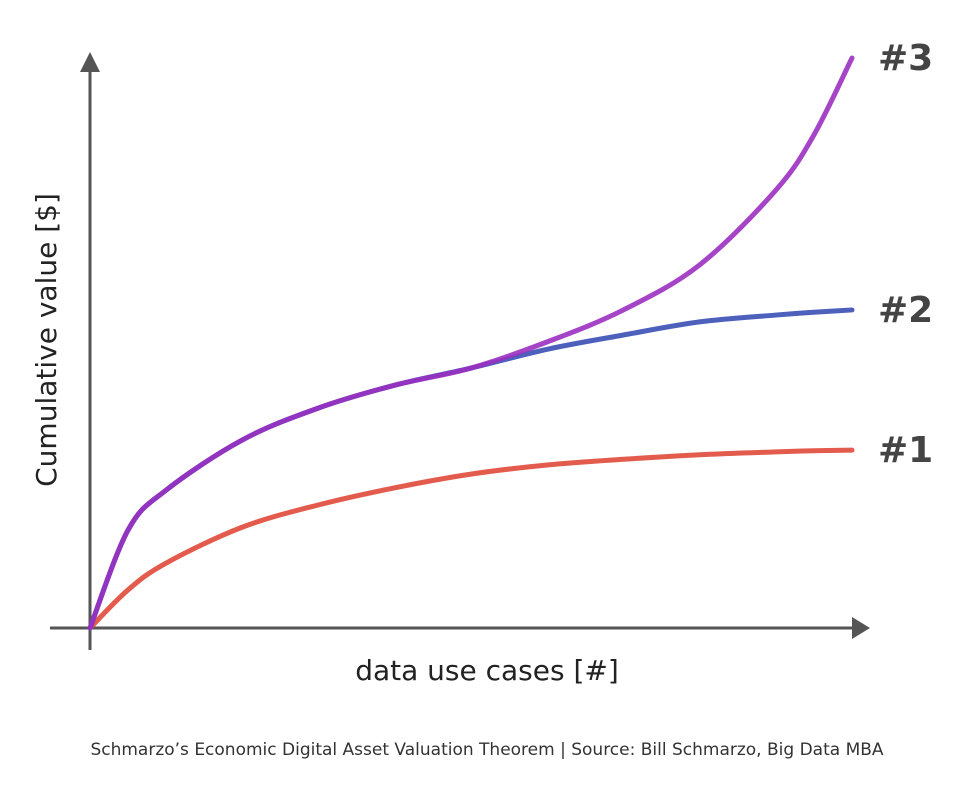 The image size is (980, 789). I want to click on y-axis-arrow, so click(90, 62).